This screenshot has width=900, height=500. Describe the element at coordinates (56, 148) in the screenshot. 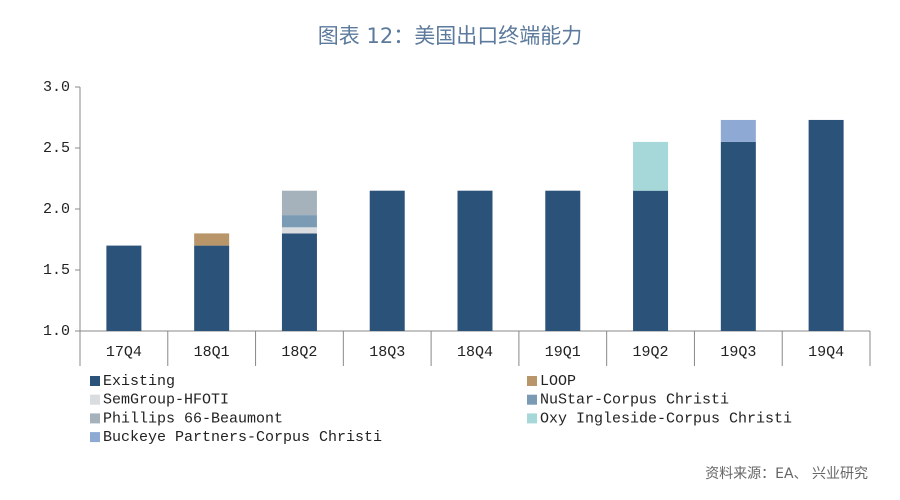

I see `y-tick-label: 2.5` at that location.